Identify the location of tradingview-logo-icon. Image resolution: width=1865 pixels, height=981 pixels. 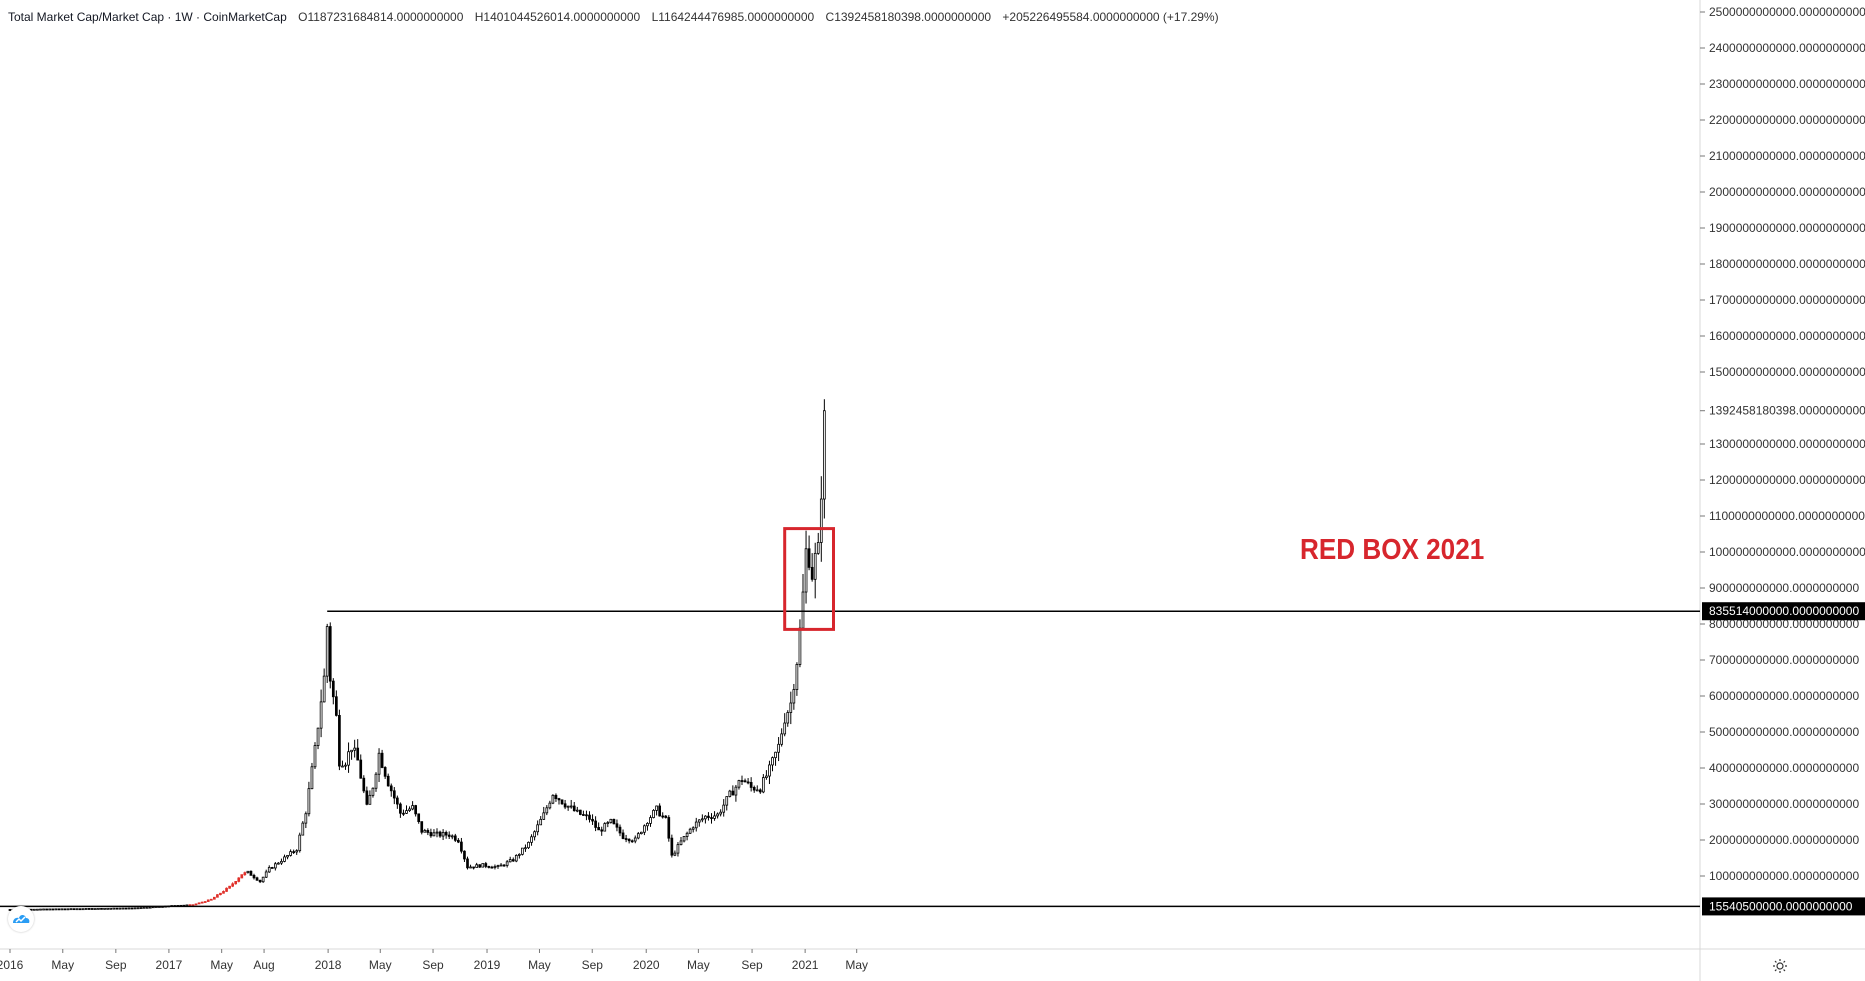
(21, 919).